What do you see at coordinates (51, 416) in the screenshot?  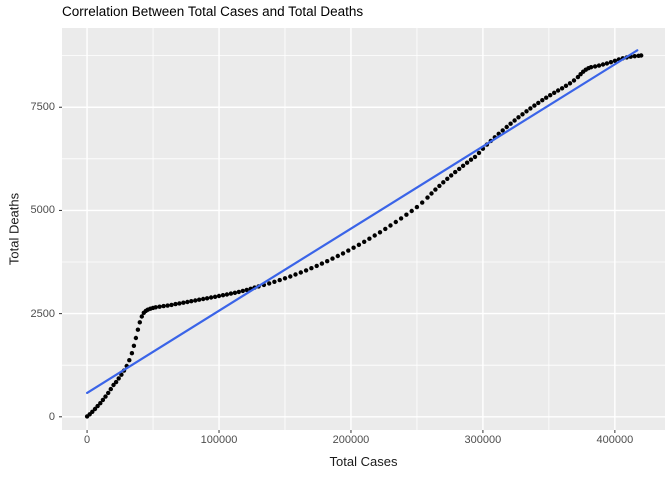 I see `y-tick-label: 0` at bounding box center [51, 416].